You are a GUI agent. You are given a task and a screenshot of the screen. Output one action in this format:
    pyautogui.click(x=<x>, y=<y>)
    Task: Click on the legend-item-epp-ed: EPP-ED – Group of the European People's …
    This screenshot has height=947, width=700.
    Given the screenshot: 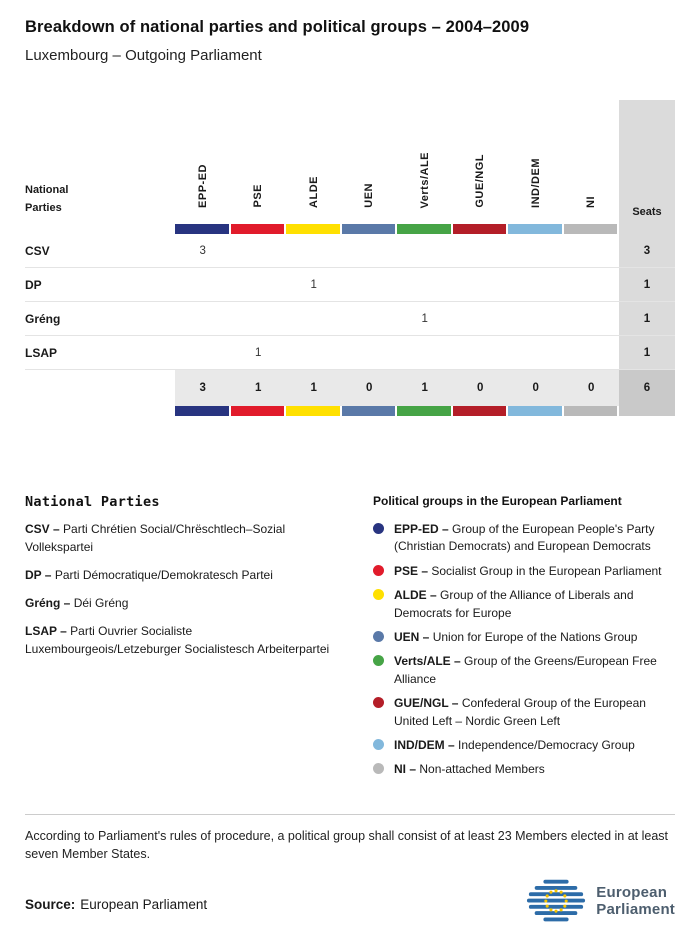 What is the action you would take?
    pyautogui.click(x=524, y=538)
    